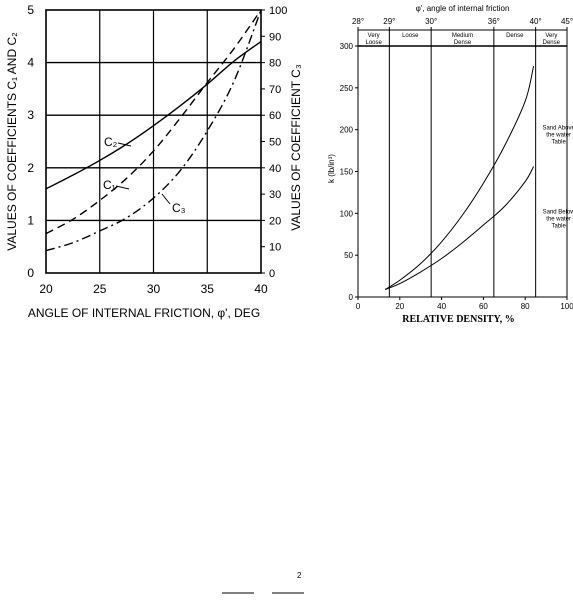 This screenshot has width=573, height=601. I want to click on right-y-tick-label: 200, so click(347, 130).